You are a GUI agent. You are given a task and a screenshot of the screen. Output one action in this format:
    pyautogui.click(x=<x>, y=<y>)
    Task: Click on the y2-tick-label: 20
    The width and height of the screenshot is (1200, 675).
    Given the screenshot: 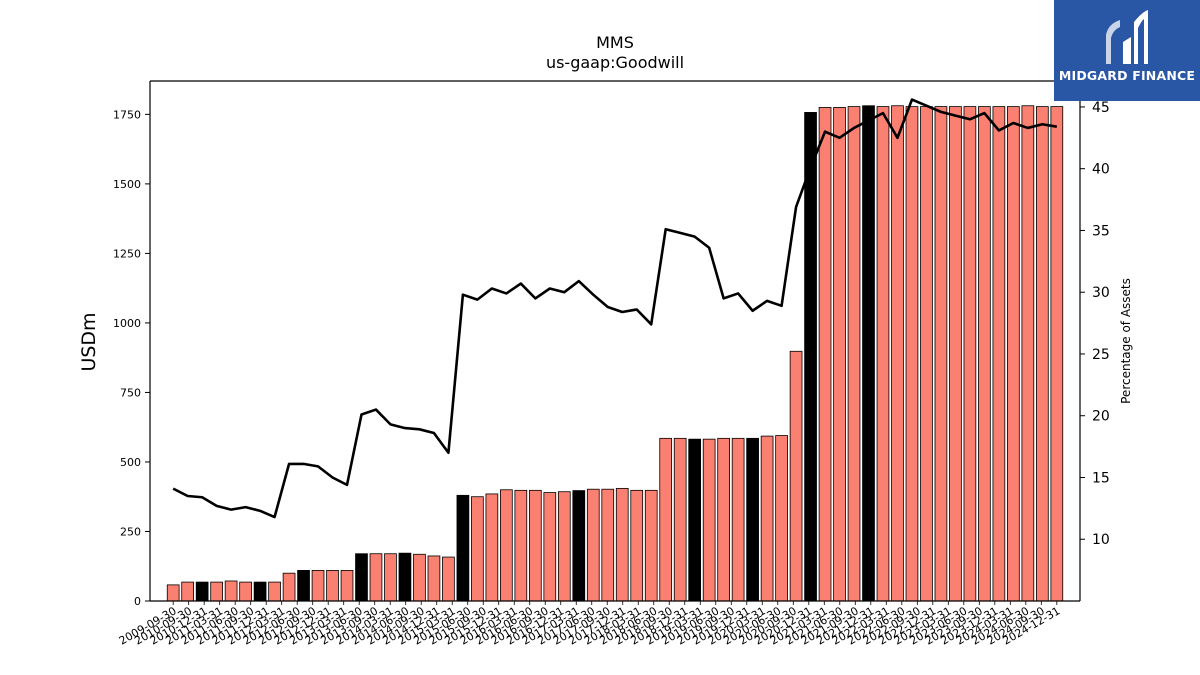 What is the action you would take?
    pyautogui.click(x=1101, y=417)
    